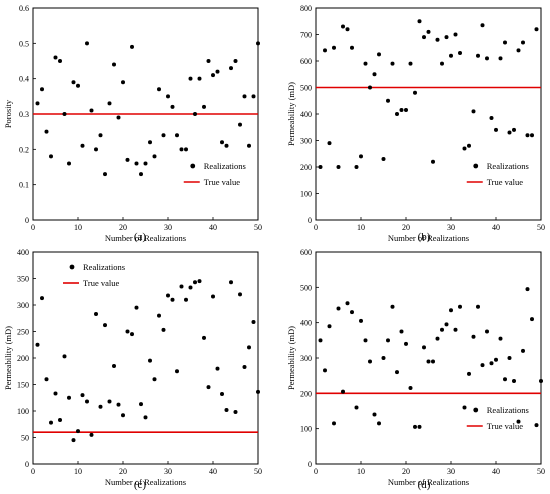 The width and height of the screenshot is (550, 494). Describe the element at coordinates (497, 174) in the screenshot. I see `legend: Realizations True value` at that location.